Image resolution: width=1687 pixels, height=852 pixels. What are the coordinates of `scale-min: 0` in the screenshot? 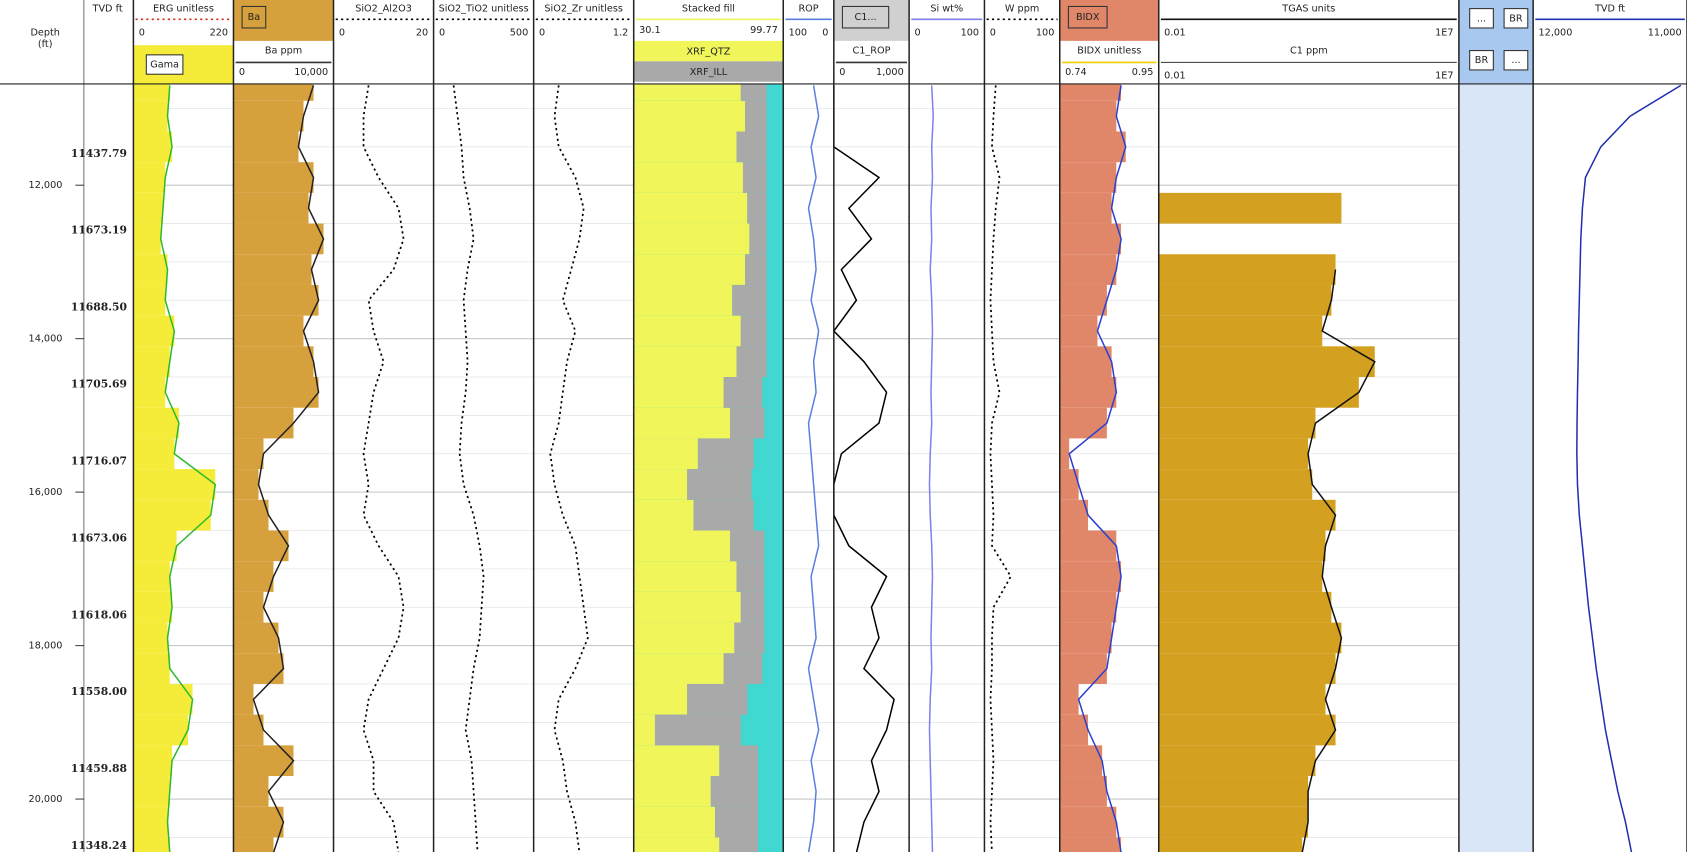 It's located at (142, 32).